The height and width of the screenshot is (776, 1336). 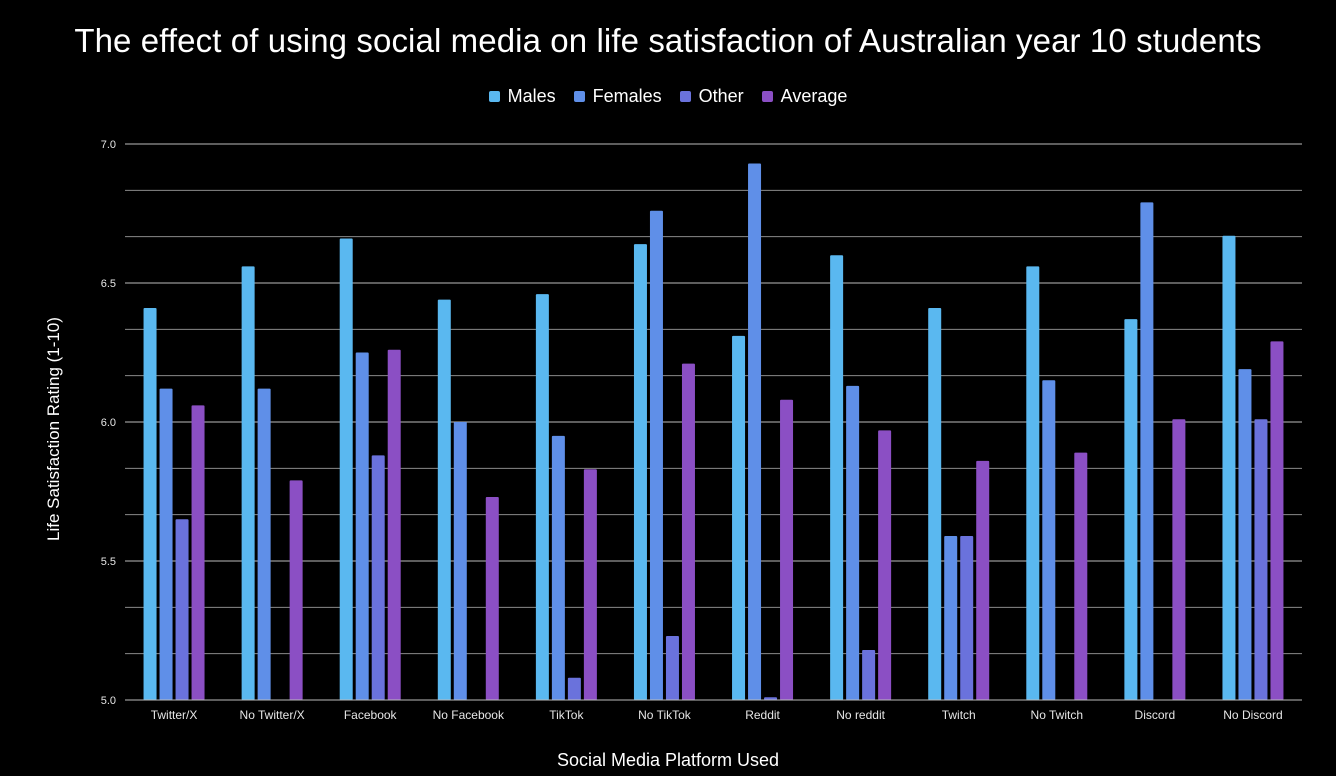 I want to click on legend-item-females: Females, so click(x=617, y=96).